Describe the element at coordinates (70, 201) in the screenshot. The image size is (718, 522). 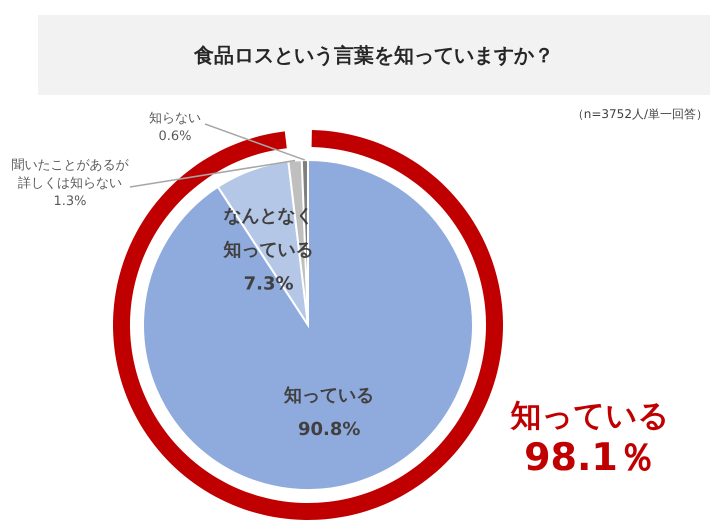
I see `data-label: 1.3%` at that location.